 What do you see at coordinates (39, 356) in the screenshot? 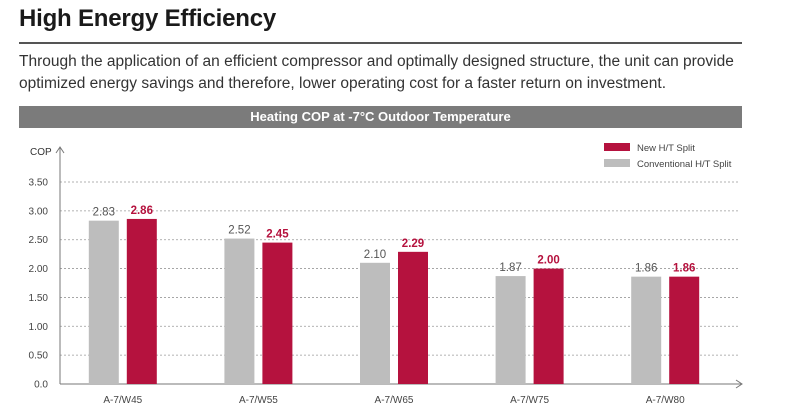
I see `y-tick-label: 0.50` at bounding box center [39, 356].